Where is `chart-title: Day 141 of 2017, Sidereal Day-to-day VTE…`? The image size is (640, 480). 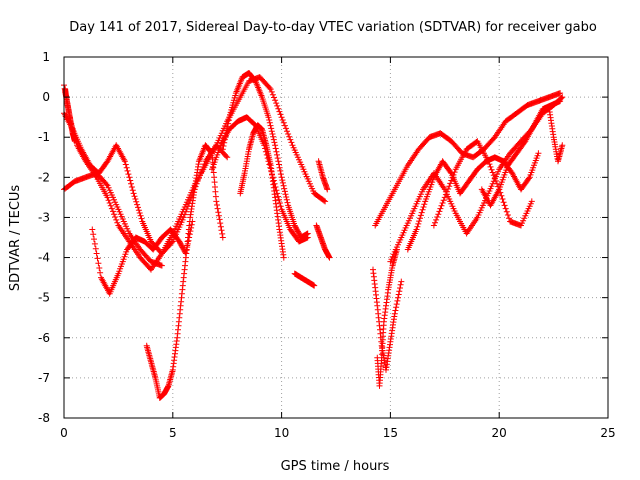
chart-title: Day 141 of 2017, Sidereal Day-to-day VTE… is located at coordinates (333, 27).